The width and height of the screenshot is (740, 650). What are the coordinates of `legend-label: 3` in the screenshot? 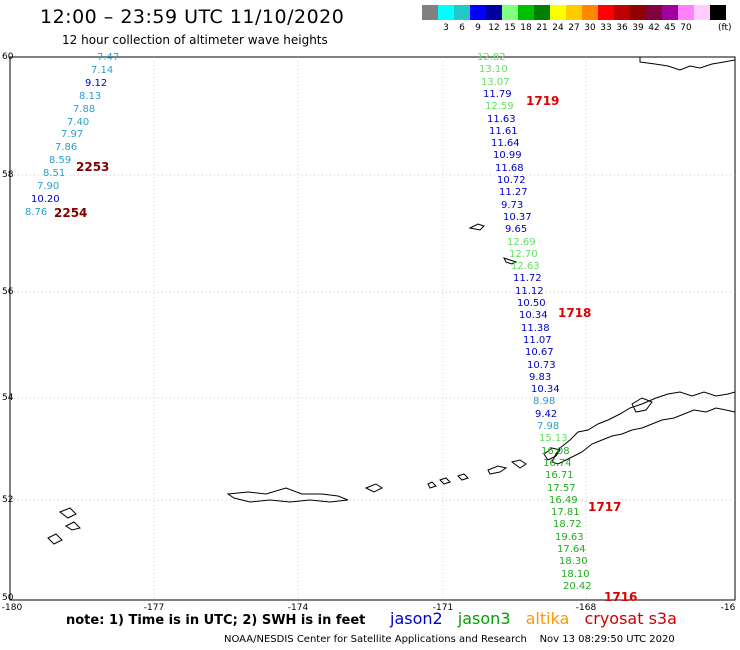 It's located at (446, 28).